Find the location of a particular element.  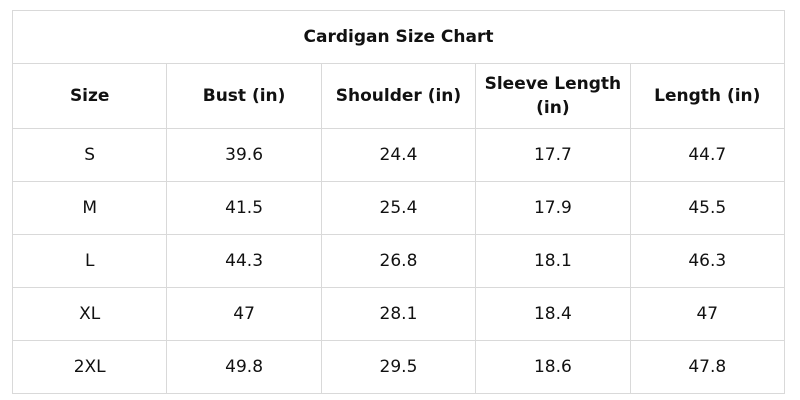

data-row: M 41.5 25.4 17.9 45.5 is located at coordinates (398, 208).